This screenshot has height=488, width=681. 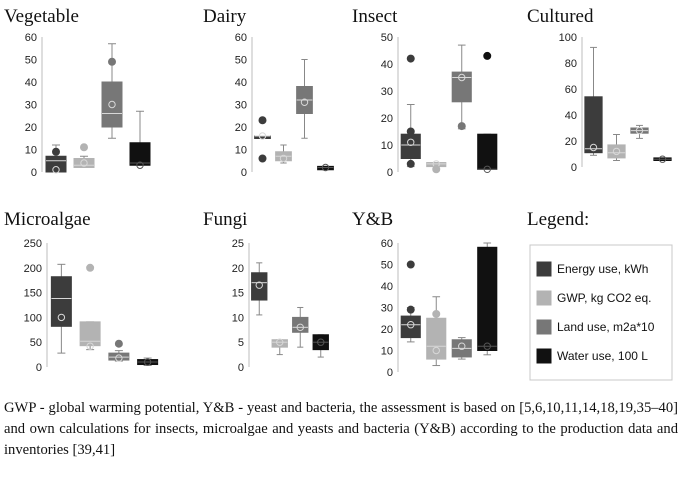 I want to click on legend-title: Legend:, so click(x=558, y=219).